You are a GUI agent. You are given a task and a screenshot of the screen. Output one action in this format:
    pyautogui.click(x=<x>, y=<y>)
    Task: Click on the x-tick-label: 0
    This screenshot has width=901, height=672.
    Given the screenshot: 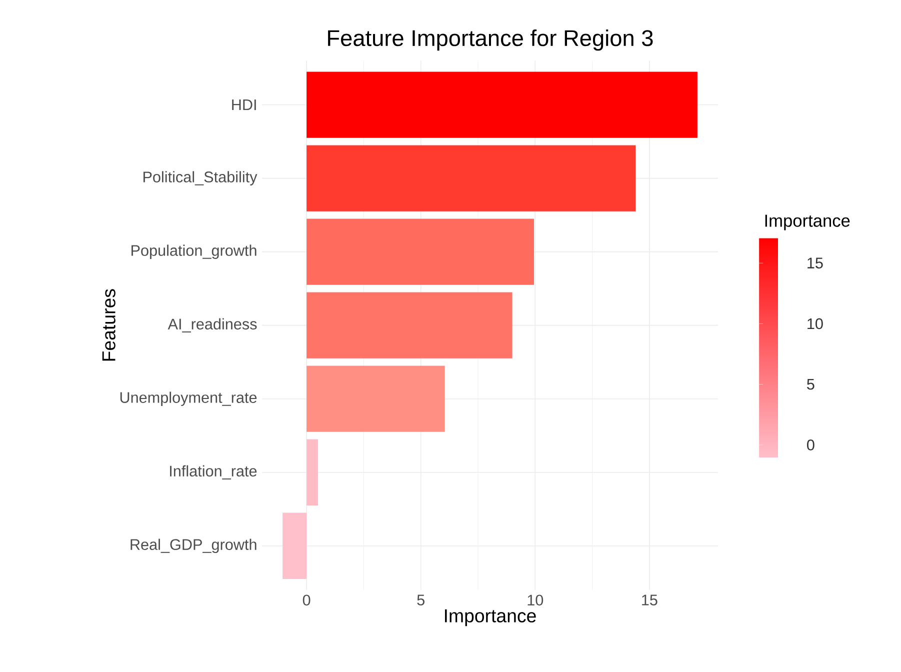 What is the action you would take?
    pyautogui.click(x=306, y=600)
    